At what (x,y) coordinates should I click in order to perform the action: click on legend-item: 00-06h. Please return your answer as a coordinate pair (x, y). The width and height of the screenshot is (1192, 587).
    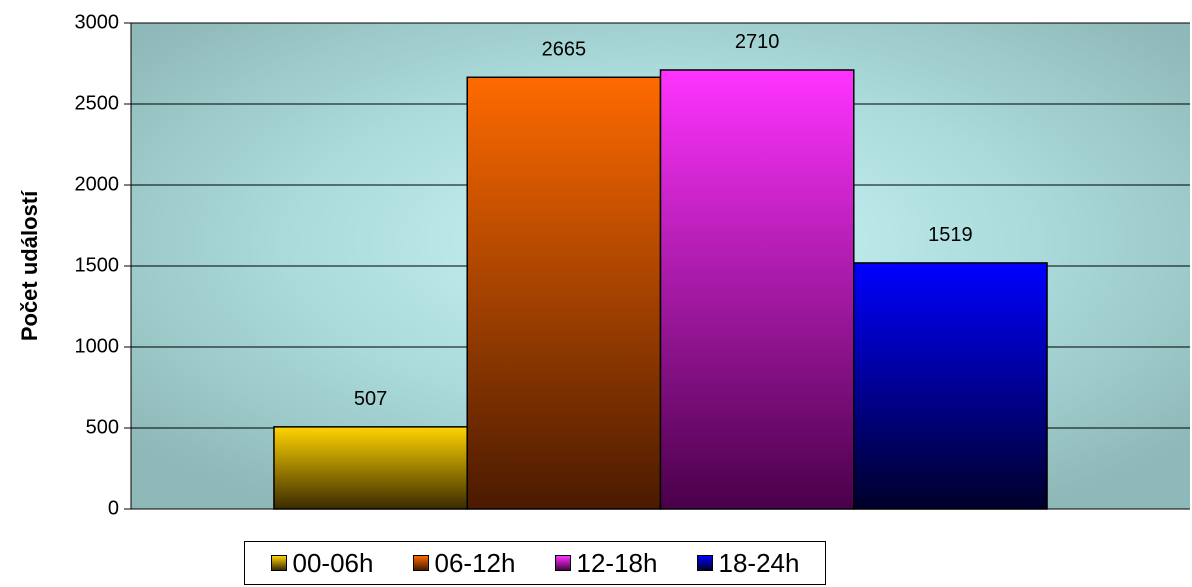
    Looking at the image, I should click on (322, 563).